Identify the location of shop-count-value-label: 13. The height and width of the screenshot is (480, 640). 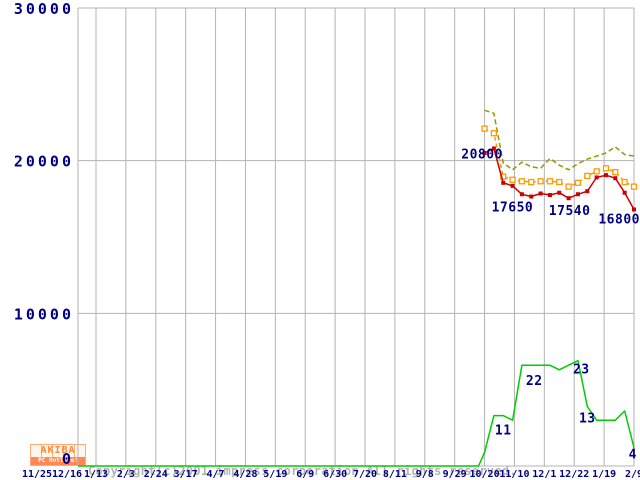
(587, 418).